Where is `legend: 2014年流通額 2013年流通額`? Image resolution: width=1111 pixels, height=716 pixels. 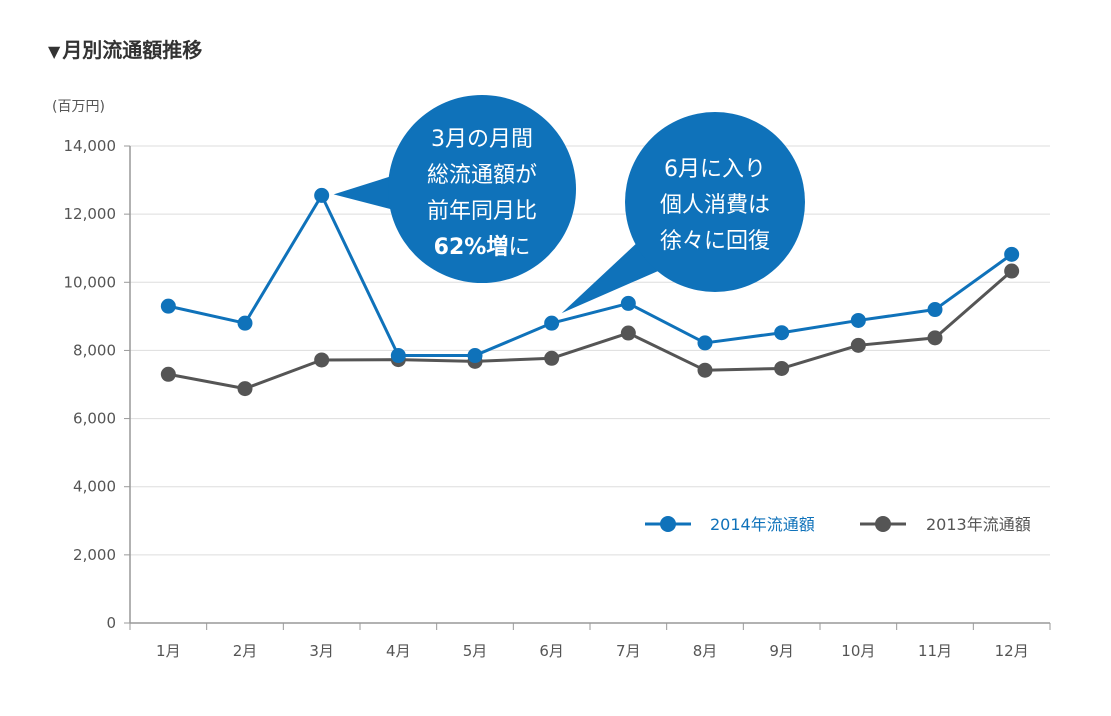
legend: 2014年流通額 2013年流通額 is located at coordinates (838, 524).